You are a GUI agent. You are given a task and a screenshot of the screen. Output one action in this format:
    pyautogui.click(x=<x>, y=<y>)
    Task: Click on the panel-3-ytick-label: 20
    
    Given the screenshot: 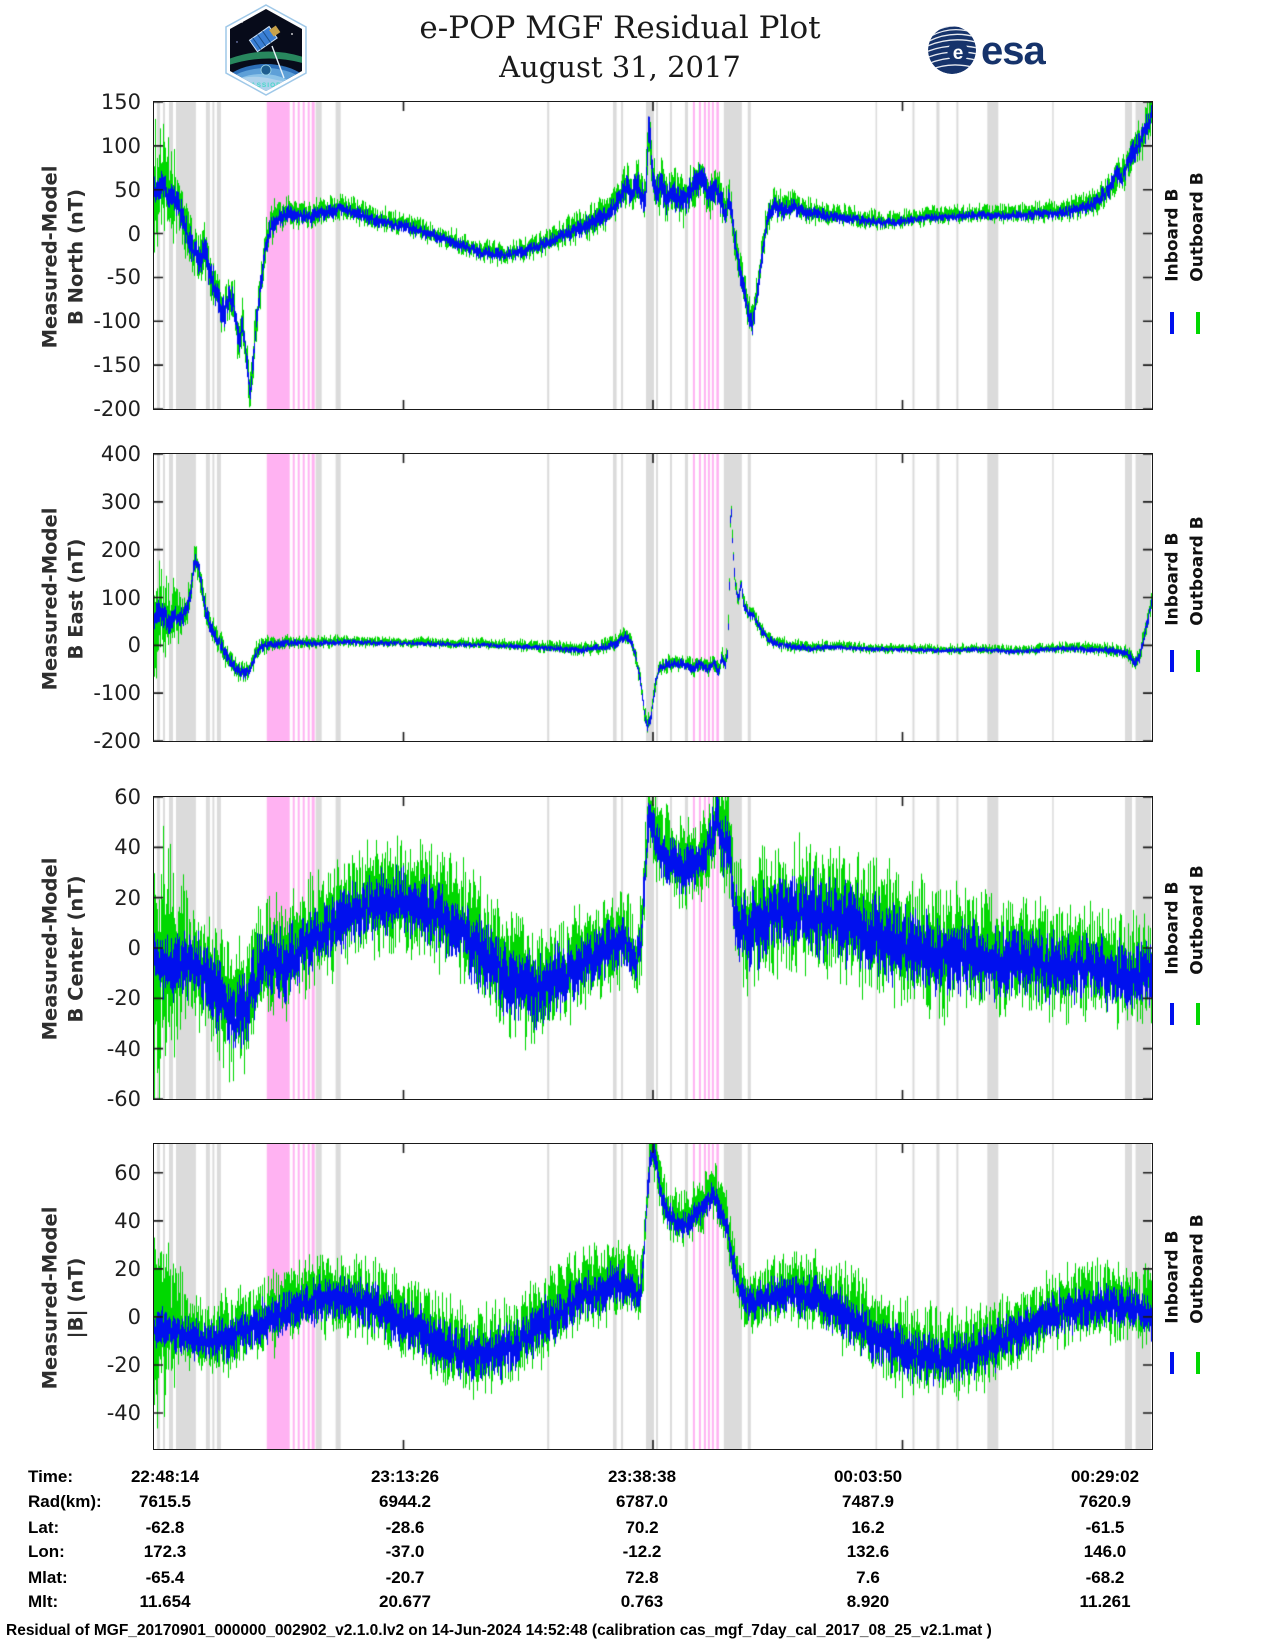 What is the action you would take?
    pyautogui.click(x=127, y=897)
    